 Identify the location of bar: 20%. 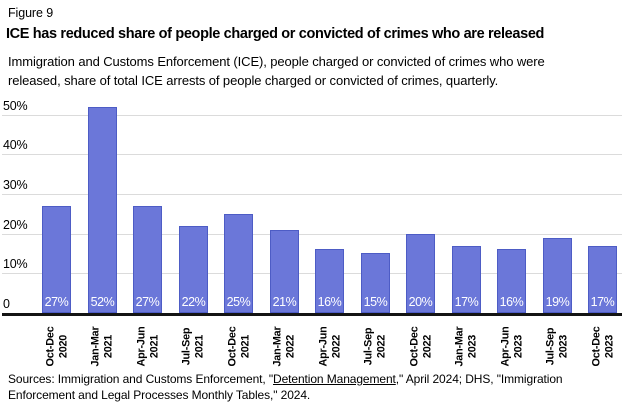
(420, 273).